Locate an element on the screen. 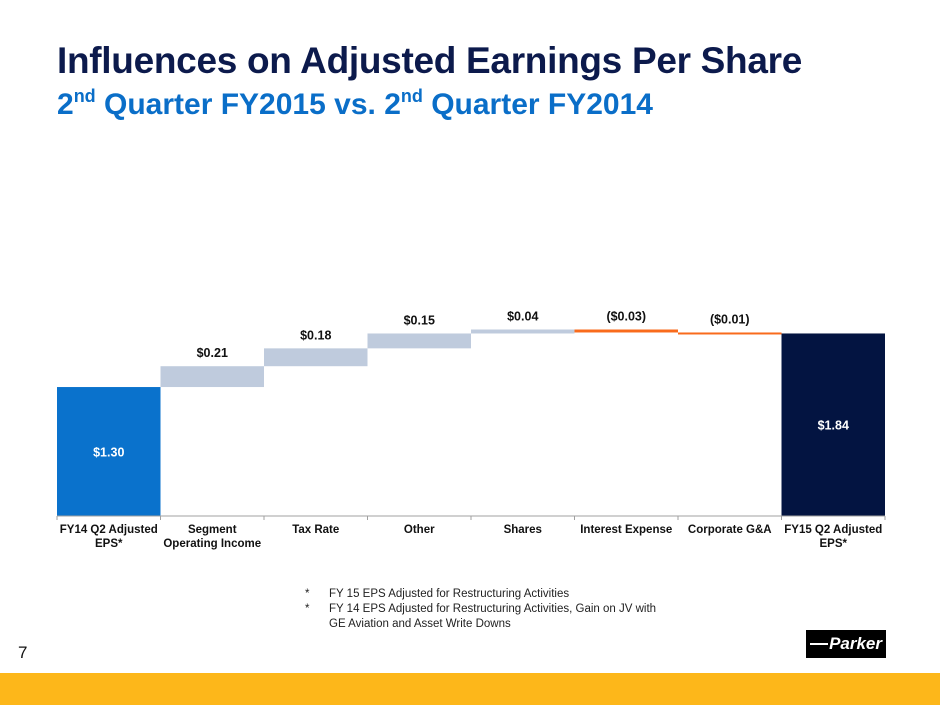  data-label: ($0.01) is located at coordinates (730, 319).